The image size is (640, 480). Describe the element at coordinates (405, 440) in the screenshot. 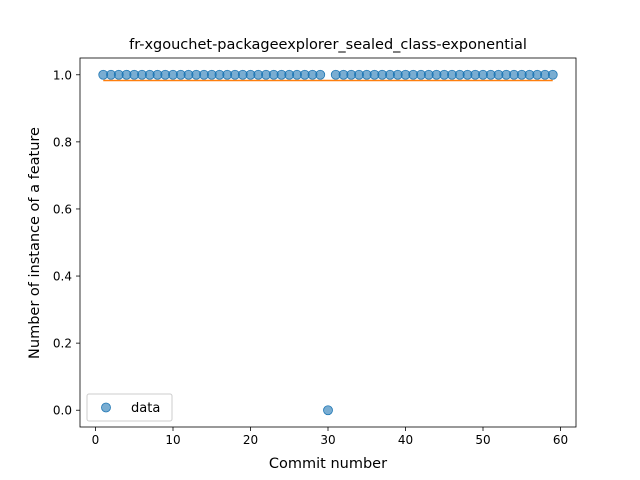

I see `x-tick-label: 40` at that location.